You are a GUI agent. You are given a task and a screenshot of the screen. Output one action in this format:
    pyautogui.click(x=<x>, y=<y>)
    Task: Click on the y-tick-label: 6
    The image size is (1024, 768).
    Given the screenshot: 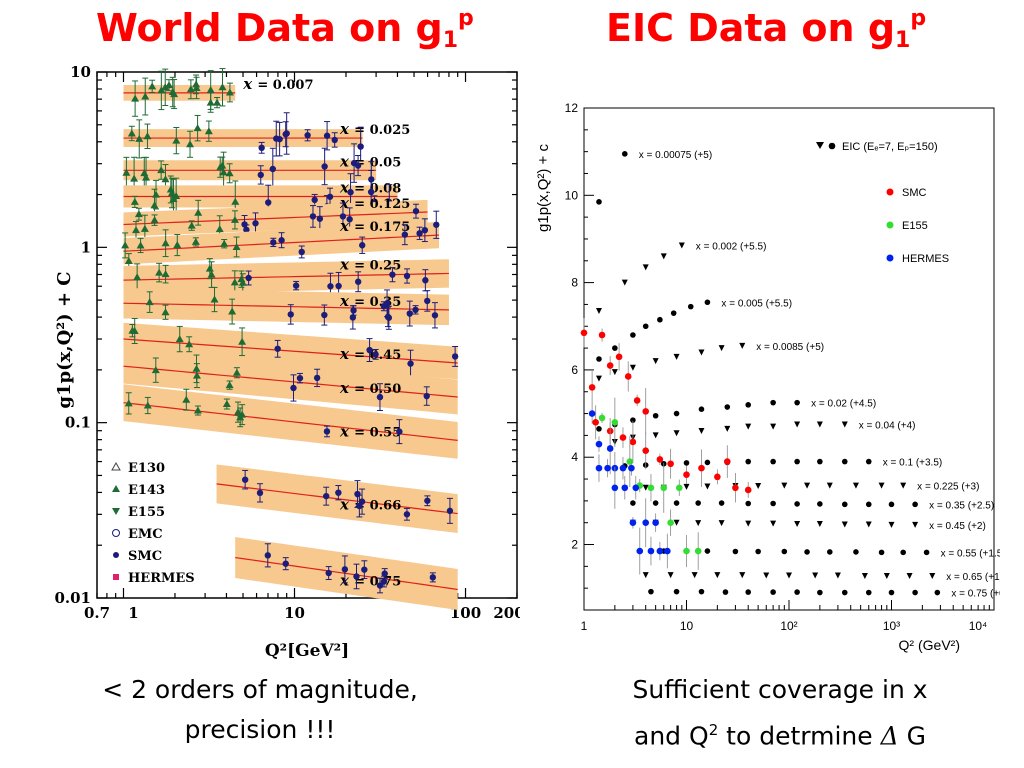 What is the action you would take?
    pyautogui.click(x=574, y=370)
    